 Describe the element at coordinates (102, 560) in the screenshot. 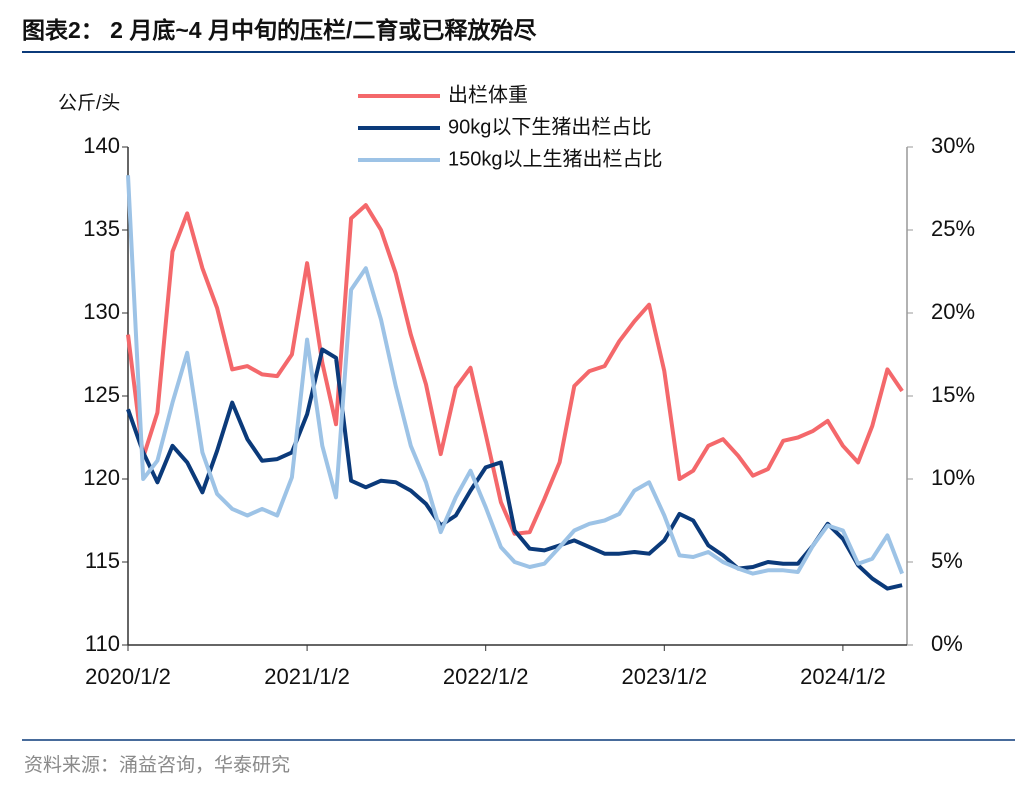

I see `y-tick-label: 115` at that location.